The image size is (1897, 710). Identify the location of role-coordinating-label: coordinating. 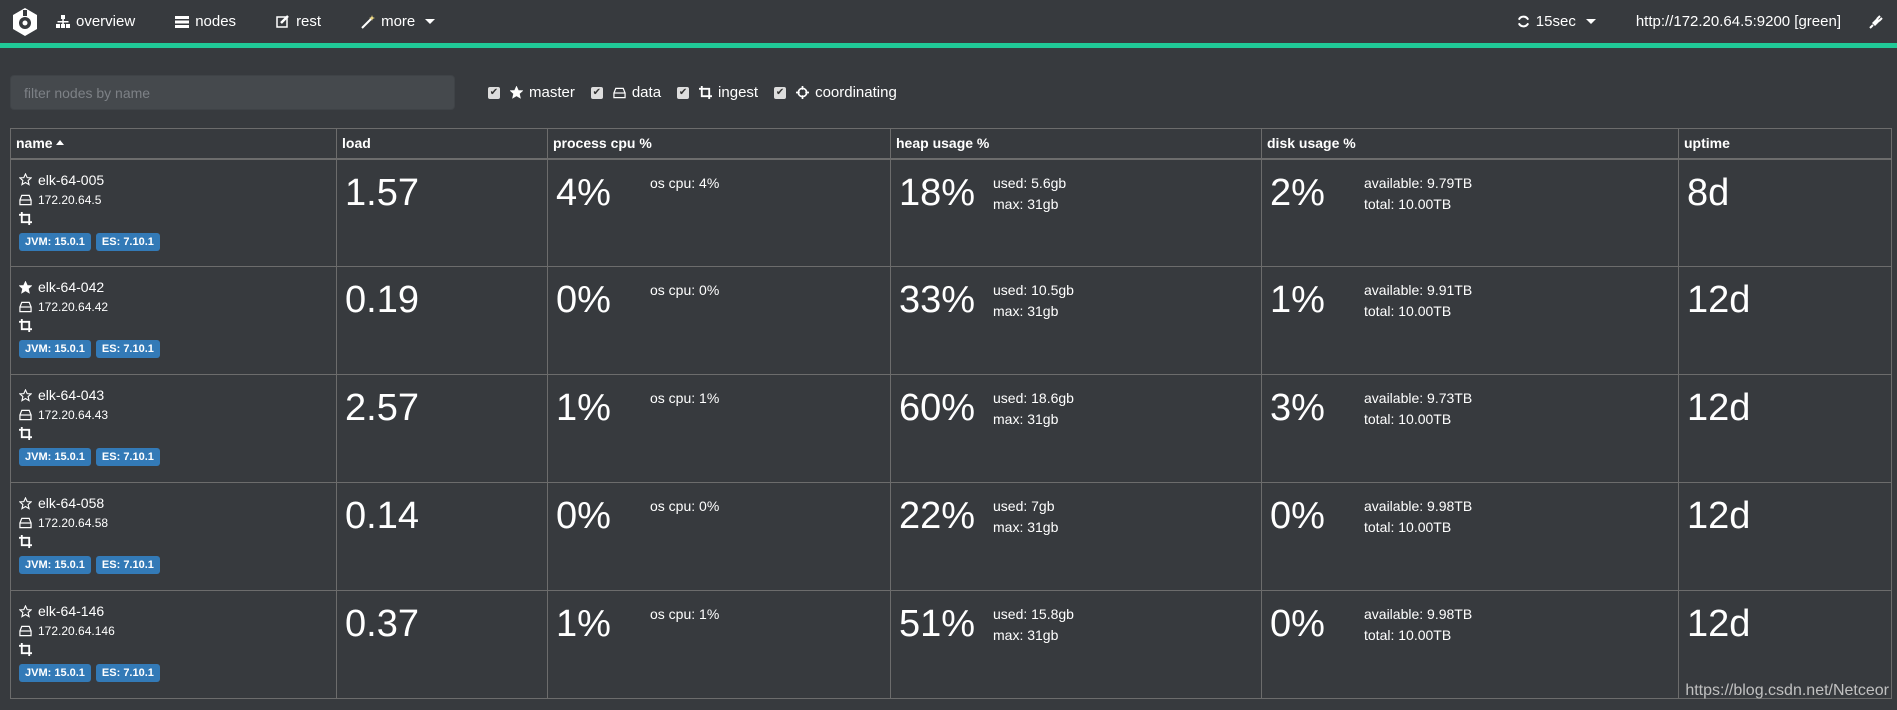
(856, 92).